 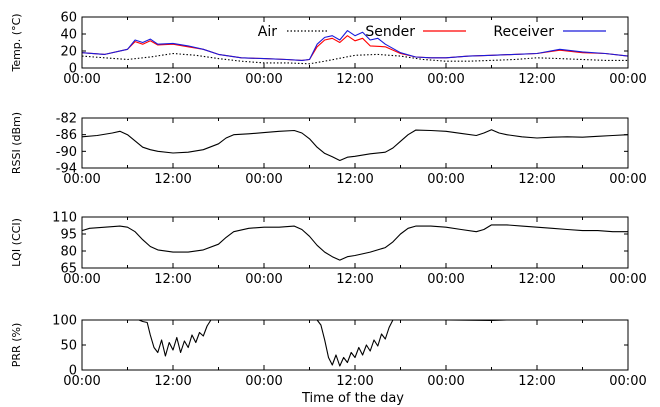 I want to click on plot-frame-prr, so click(x=355, y=345).